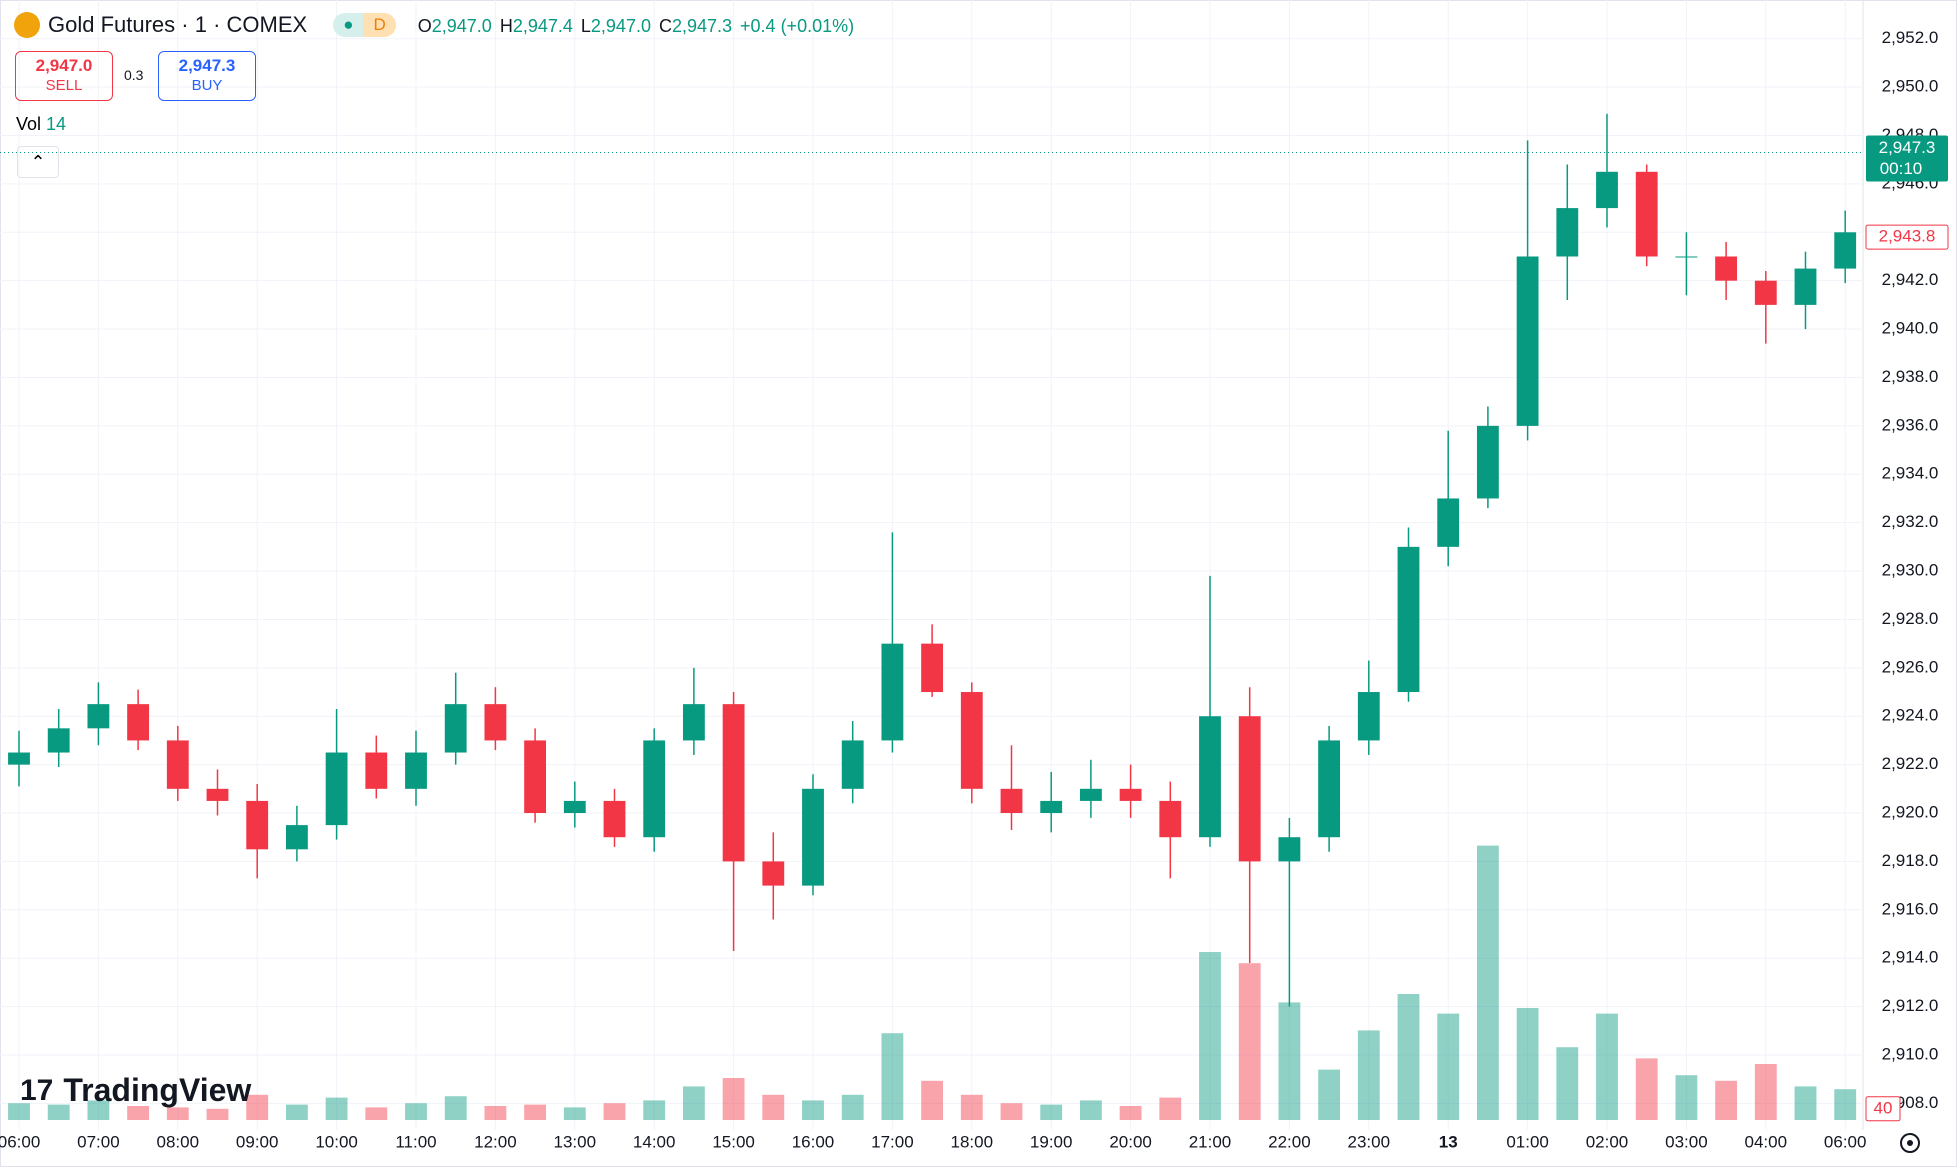 This screenshot has height=1167, width=1957. I want to click on y-tick-label: 2,942.0, so click(1910, 279).